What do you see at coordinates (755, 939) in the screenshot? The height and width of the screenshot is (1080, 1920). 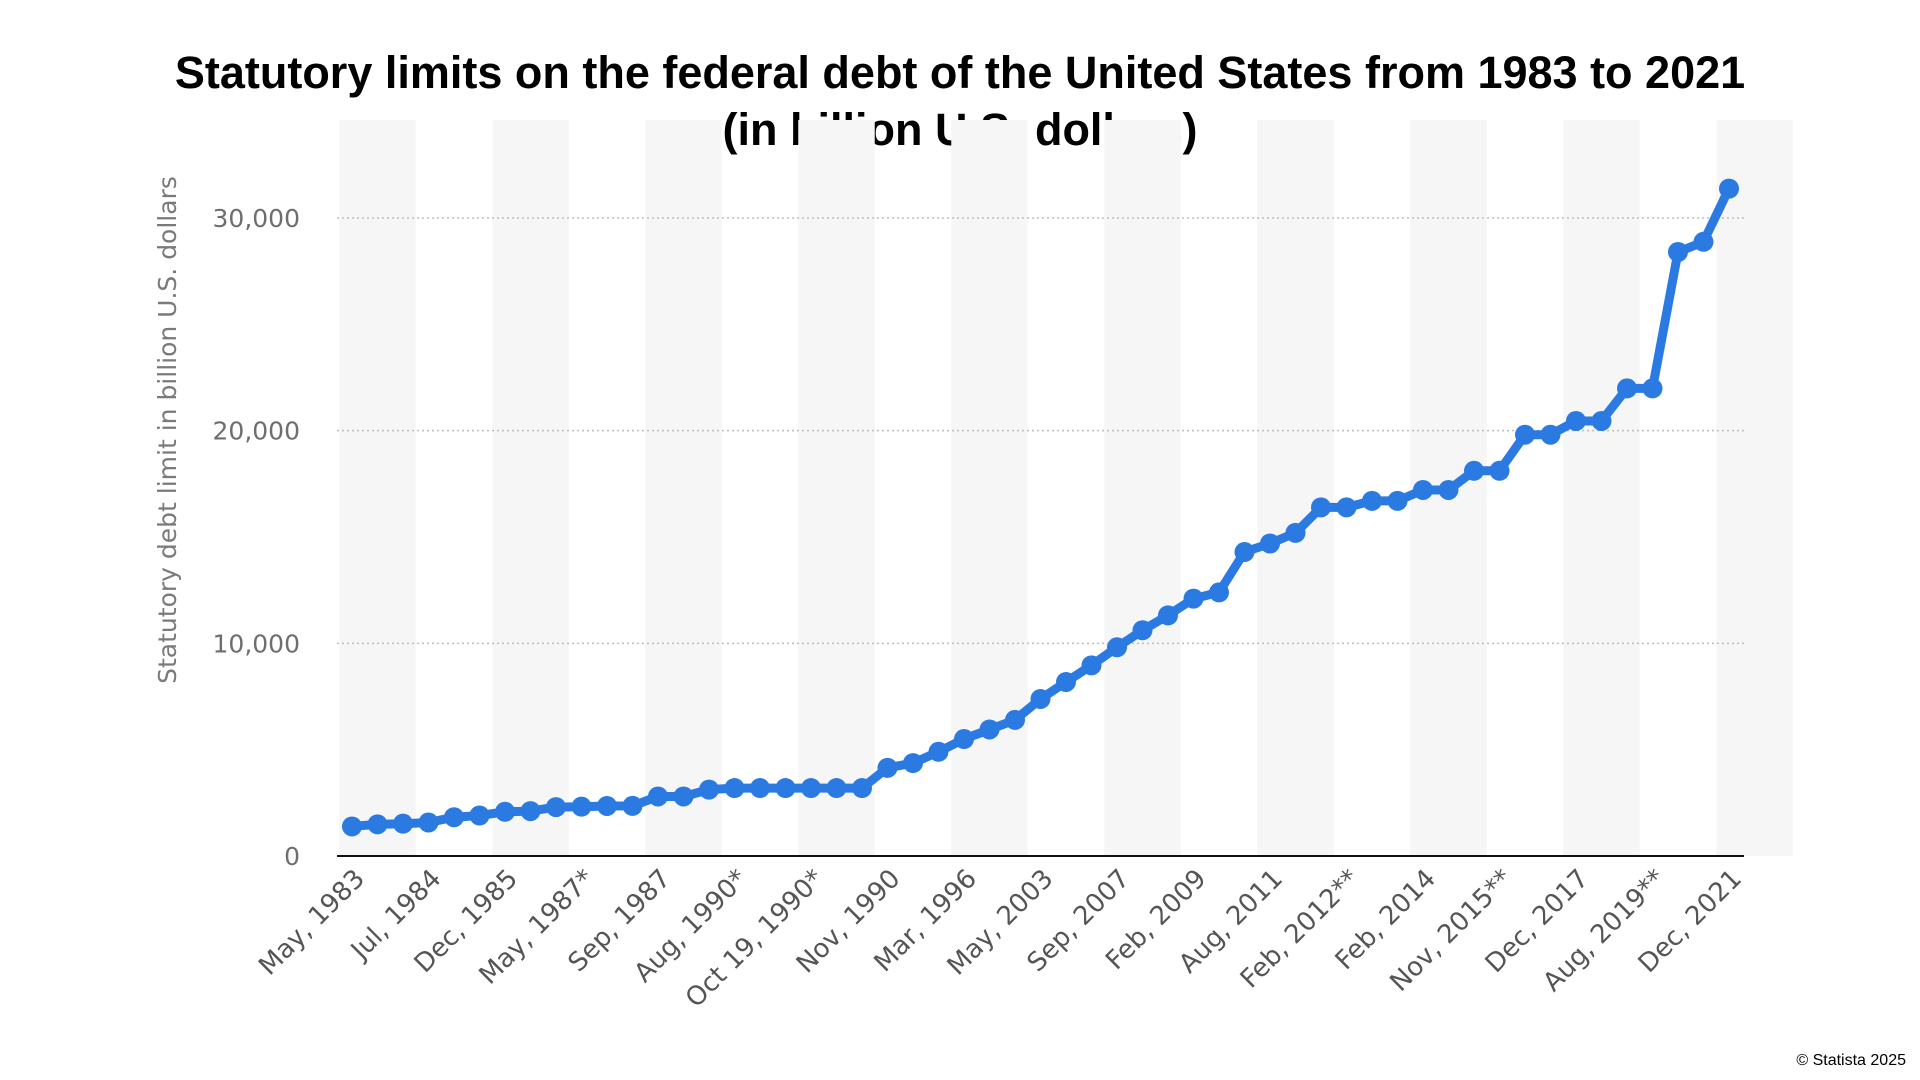 I see `x-tick-label: Oct 19, 1990*` at bounding box center [755, 939].